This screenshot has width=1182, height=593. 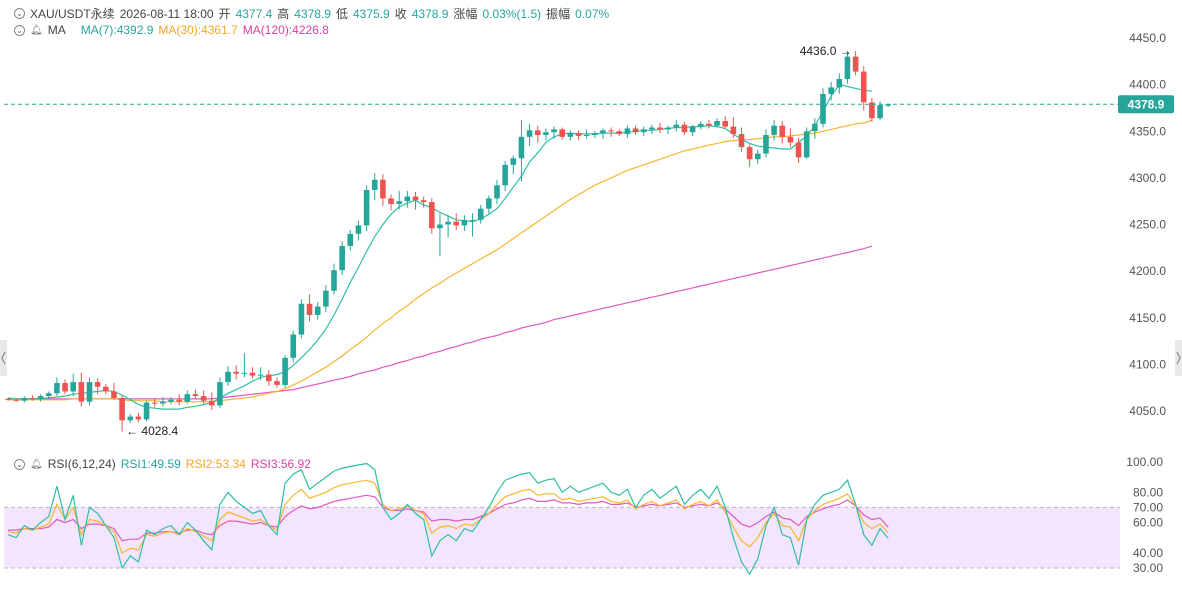 What do you see at coordinates (3, 358) in the screenshot?
I see `scroll-left-button` at bounding box center [3, 358].